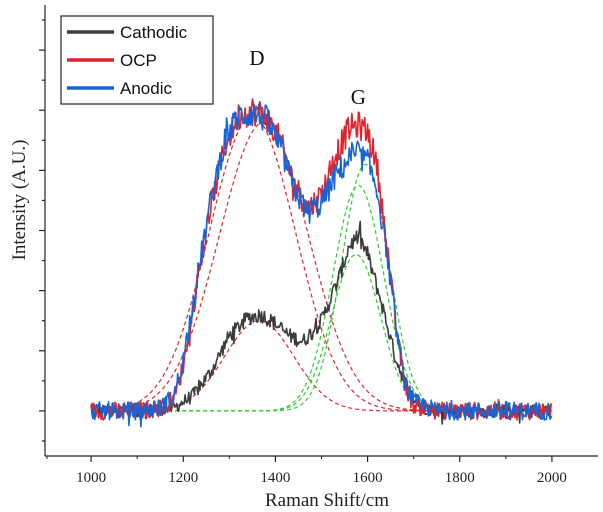 The height and width of the screenshot is (512, 603). What do you see at coordinates (275, 478) in the screenshot?
I see `x-tick-label: 1400` at bounding box center [275, 478].